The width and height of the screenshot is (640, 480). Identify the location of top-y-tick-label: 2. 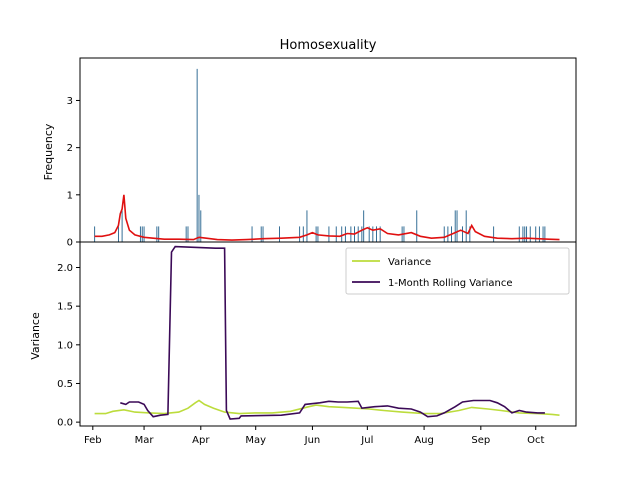
(70, 148).